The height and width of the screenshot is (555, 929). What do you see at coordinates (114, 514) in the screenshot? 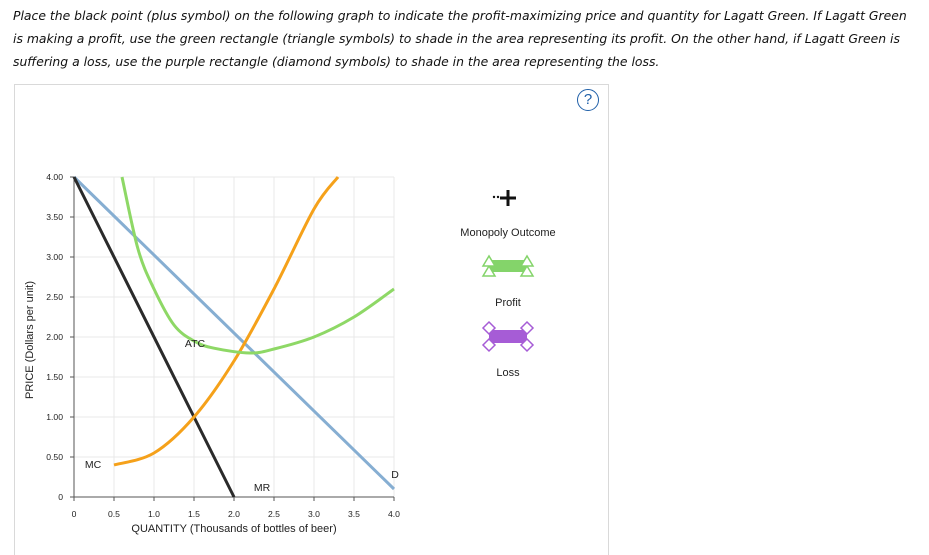
I see `x-tick-label: 0.5` at bounding box center [114, 514].